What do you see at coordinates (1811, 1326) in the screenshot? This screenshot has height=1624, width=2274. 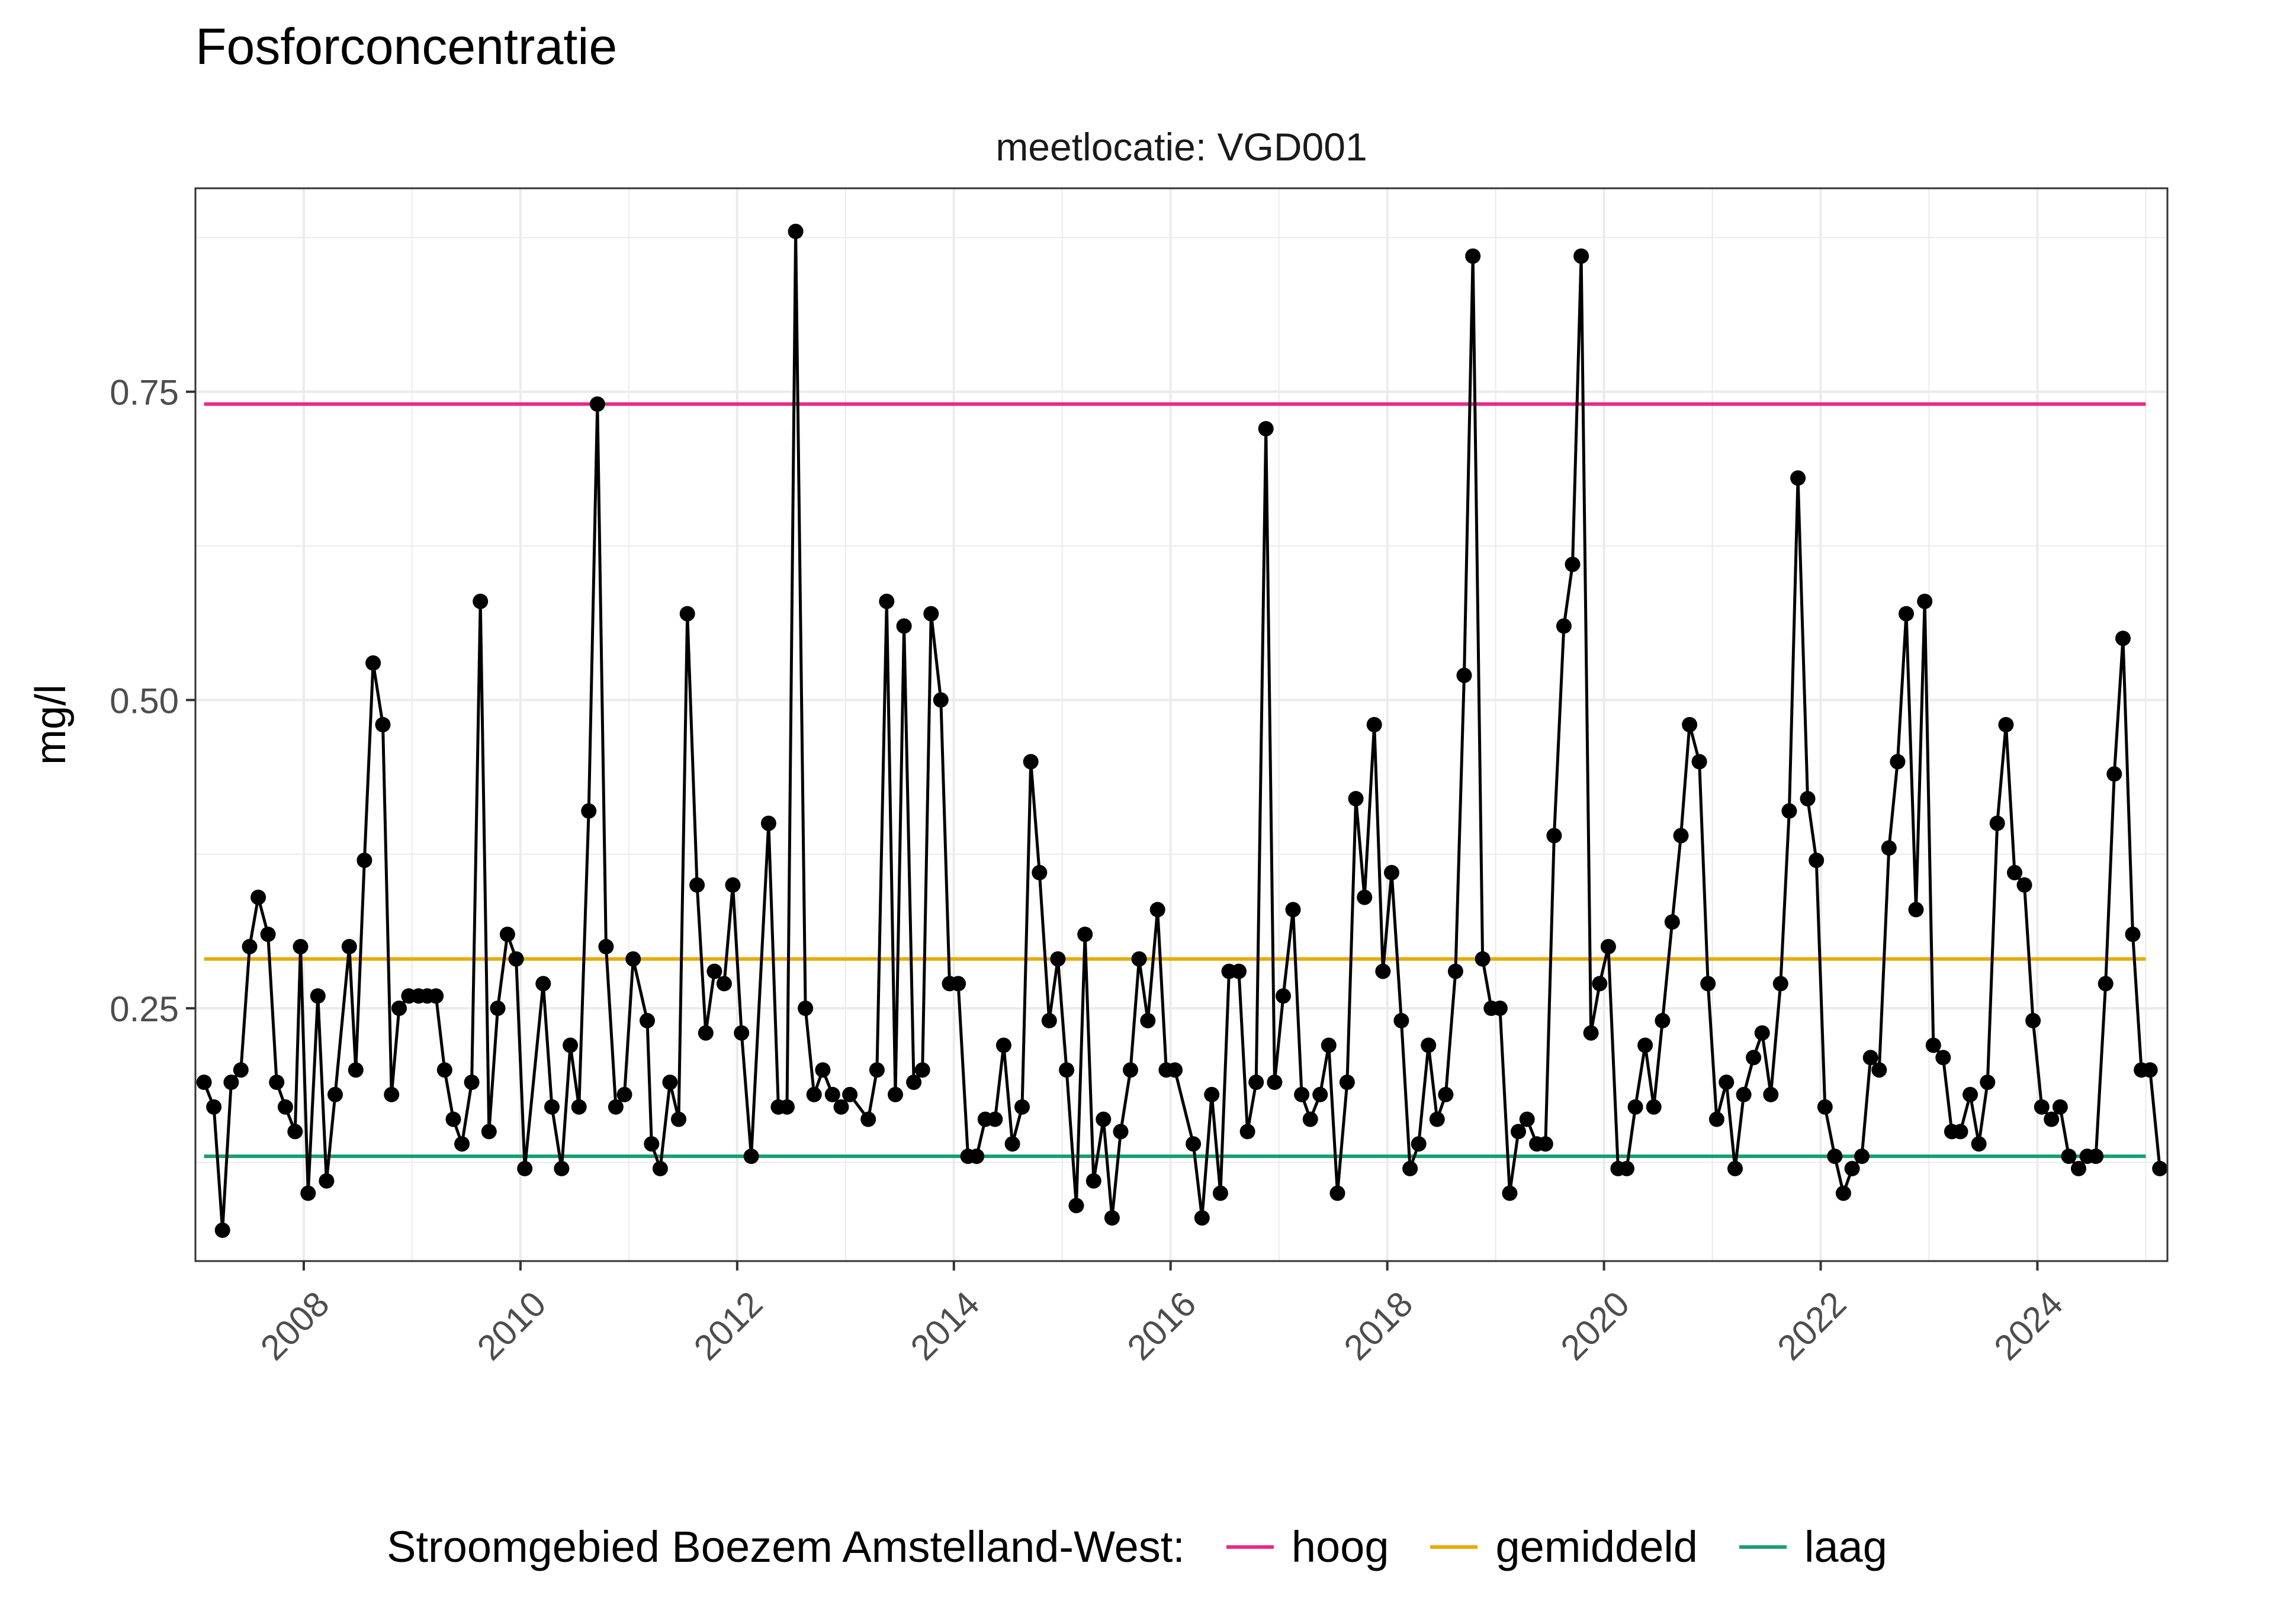 I see `x-tick-label: 2022` at bounding box center [1811, 1326].